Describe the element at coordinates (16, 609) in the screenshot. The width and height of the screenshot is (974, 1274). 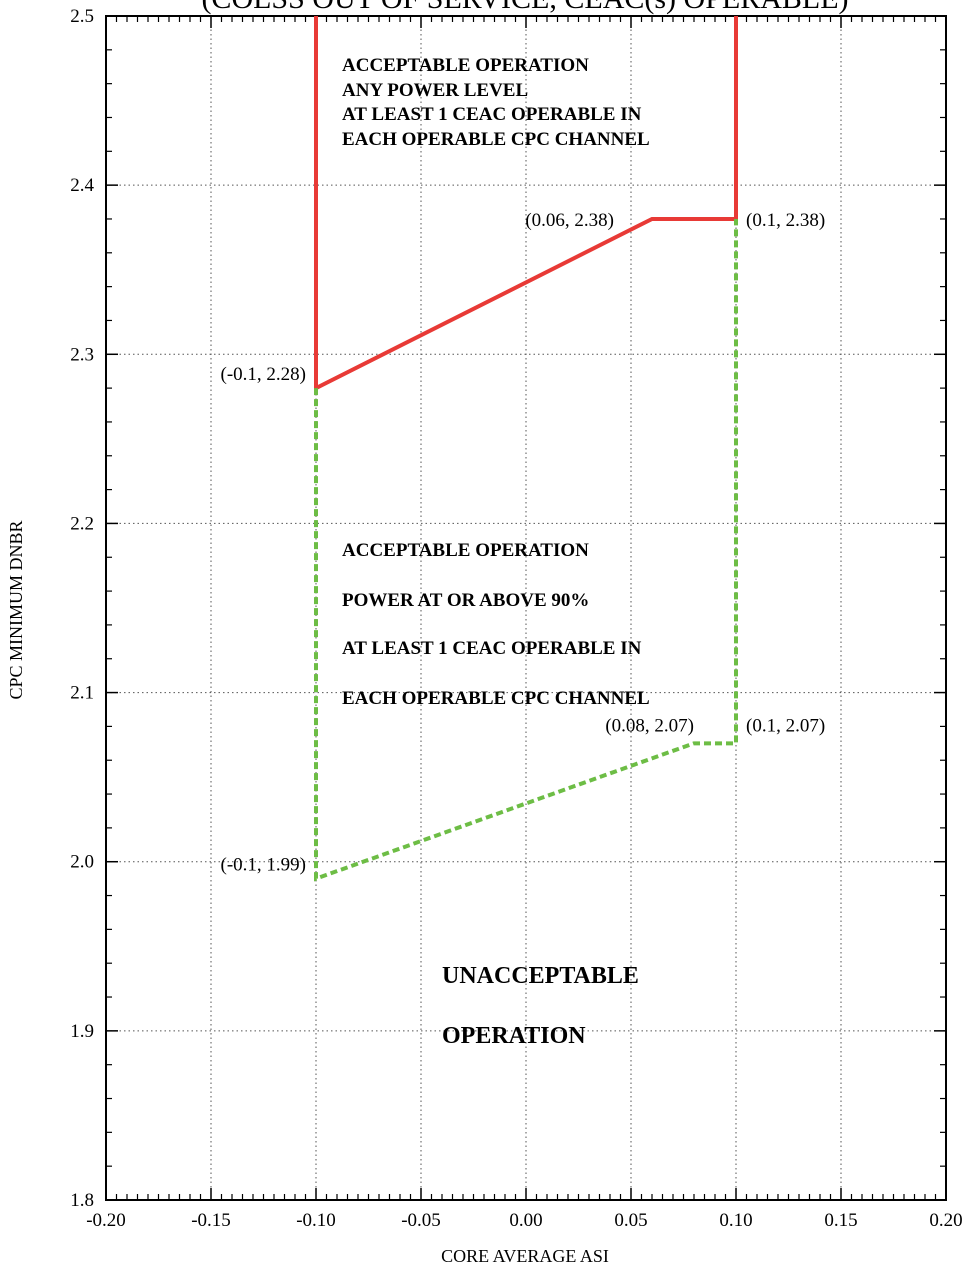
I see `y-axis-label: CPC MINIMUM DNBR` at that location.